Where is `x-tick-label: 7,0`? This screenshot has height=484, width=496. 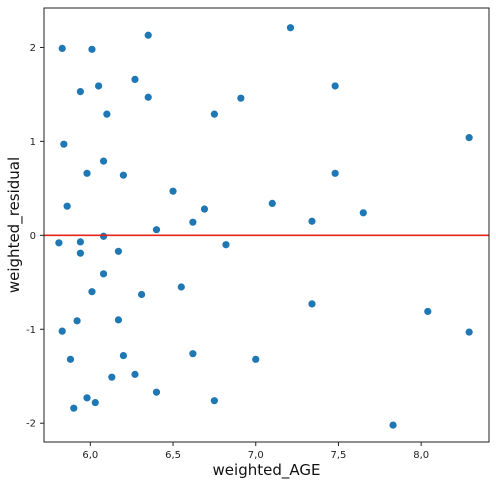
x-tick-label: 7,0 is located at coordinates (256, 455).